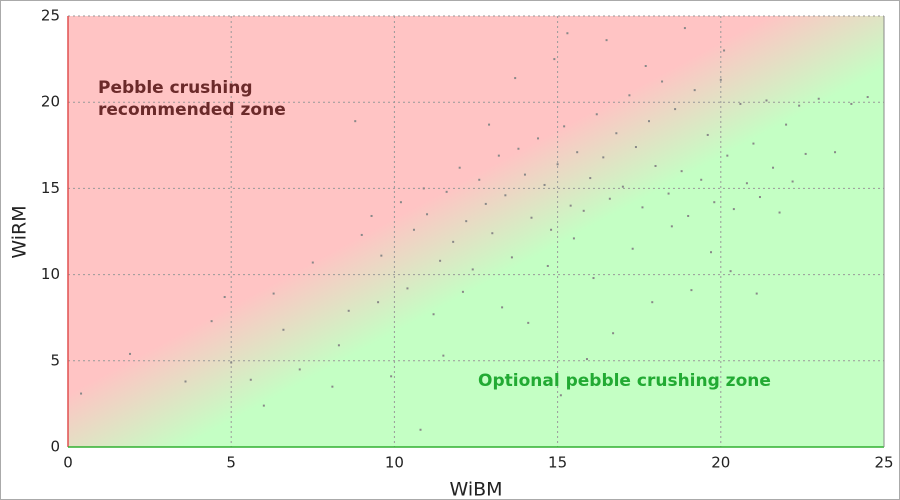  I want to click on annotation: Pebble crushing, so click(175, 88).